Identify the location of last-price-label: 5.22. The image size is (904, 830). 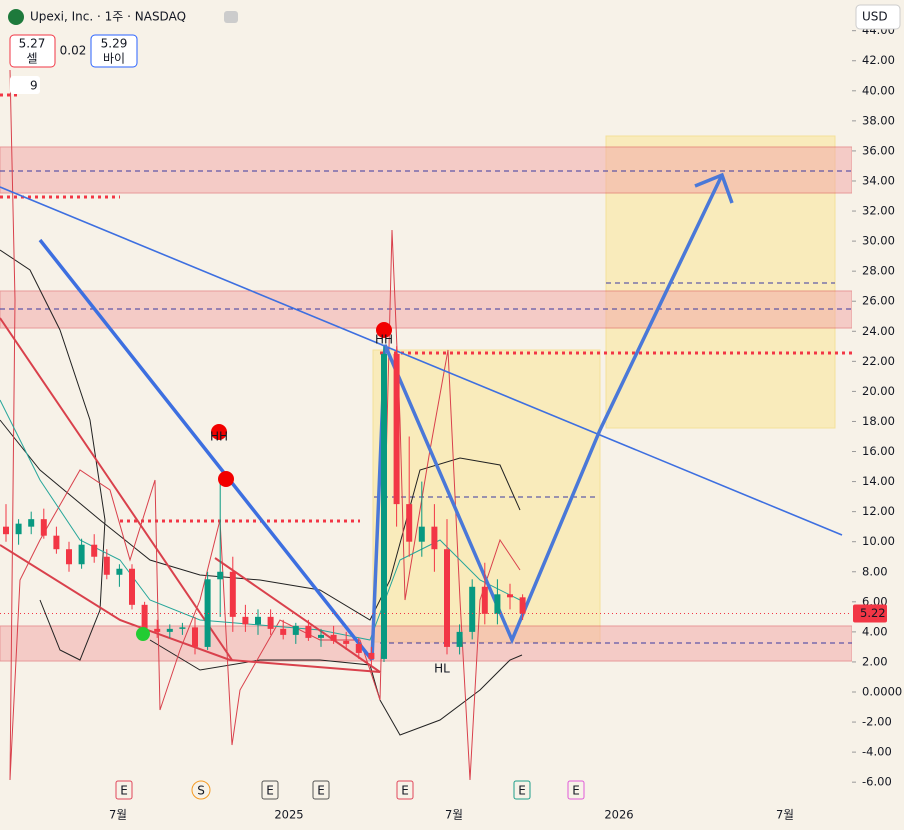
(873, 613).